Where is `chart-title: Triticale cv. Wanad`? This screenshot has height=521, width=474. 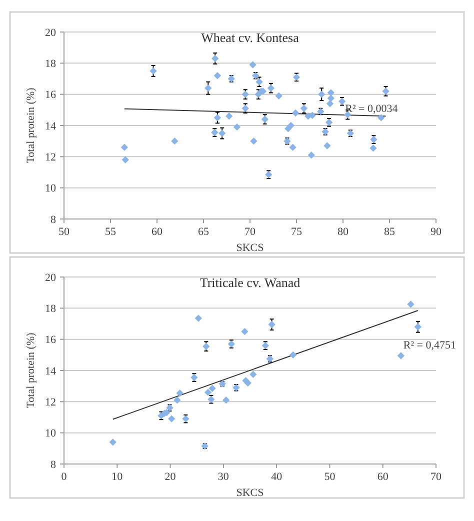
chart-title: Triticale cv. Wanad is located at coordinates (250, 282).